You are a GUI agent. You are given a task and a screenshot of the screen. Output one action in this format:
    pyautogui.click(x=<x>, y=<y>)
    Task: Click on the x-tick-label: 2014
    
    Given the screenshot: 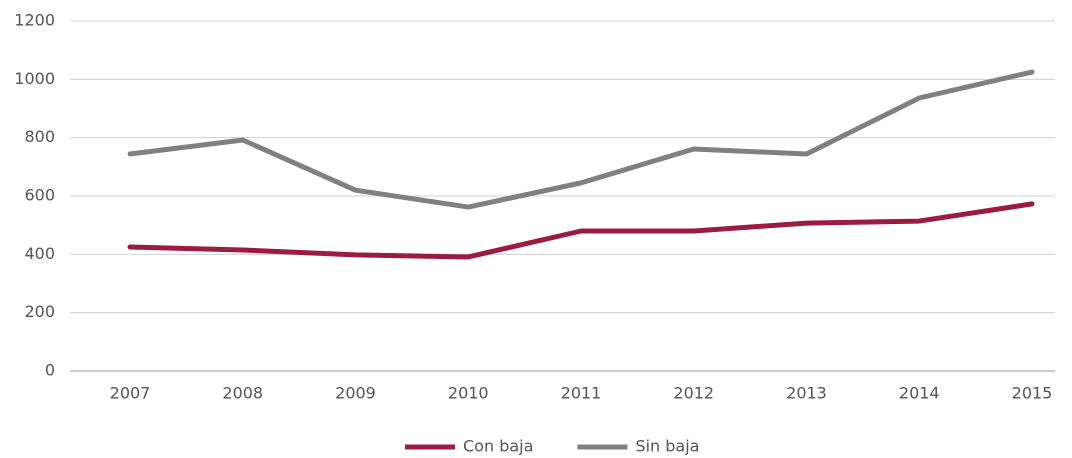 What is the action you would take?
    pyautogui.click(x=919, y=393)
    